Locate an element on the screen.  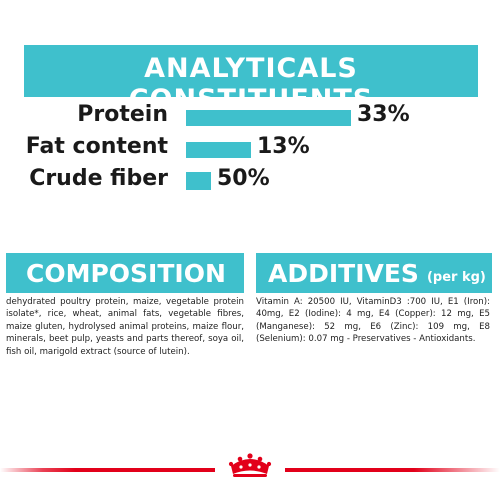
constituent-value-fiber: 50% is located at coordinates (243, 178).